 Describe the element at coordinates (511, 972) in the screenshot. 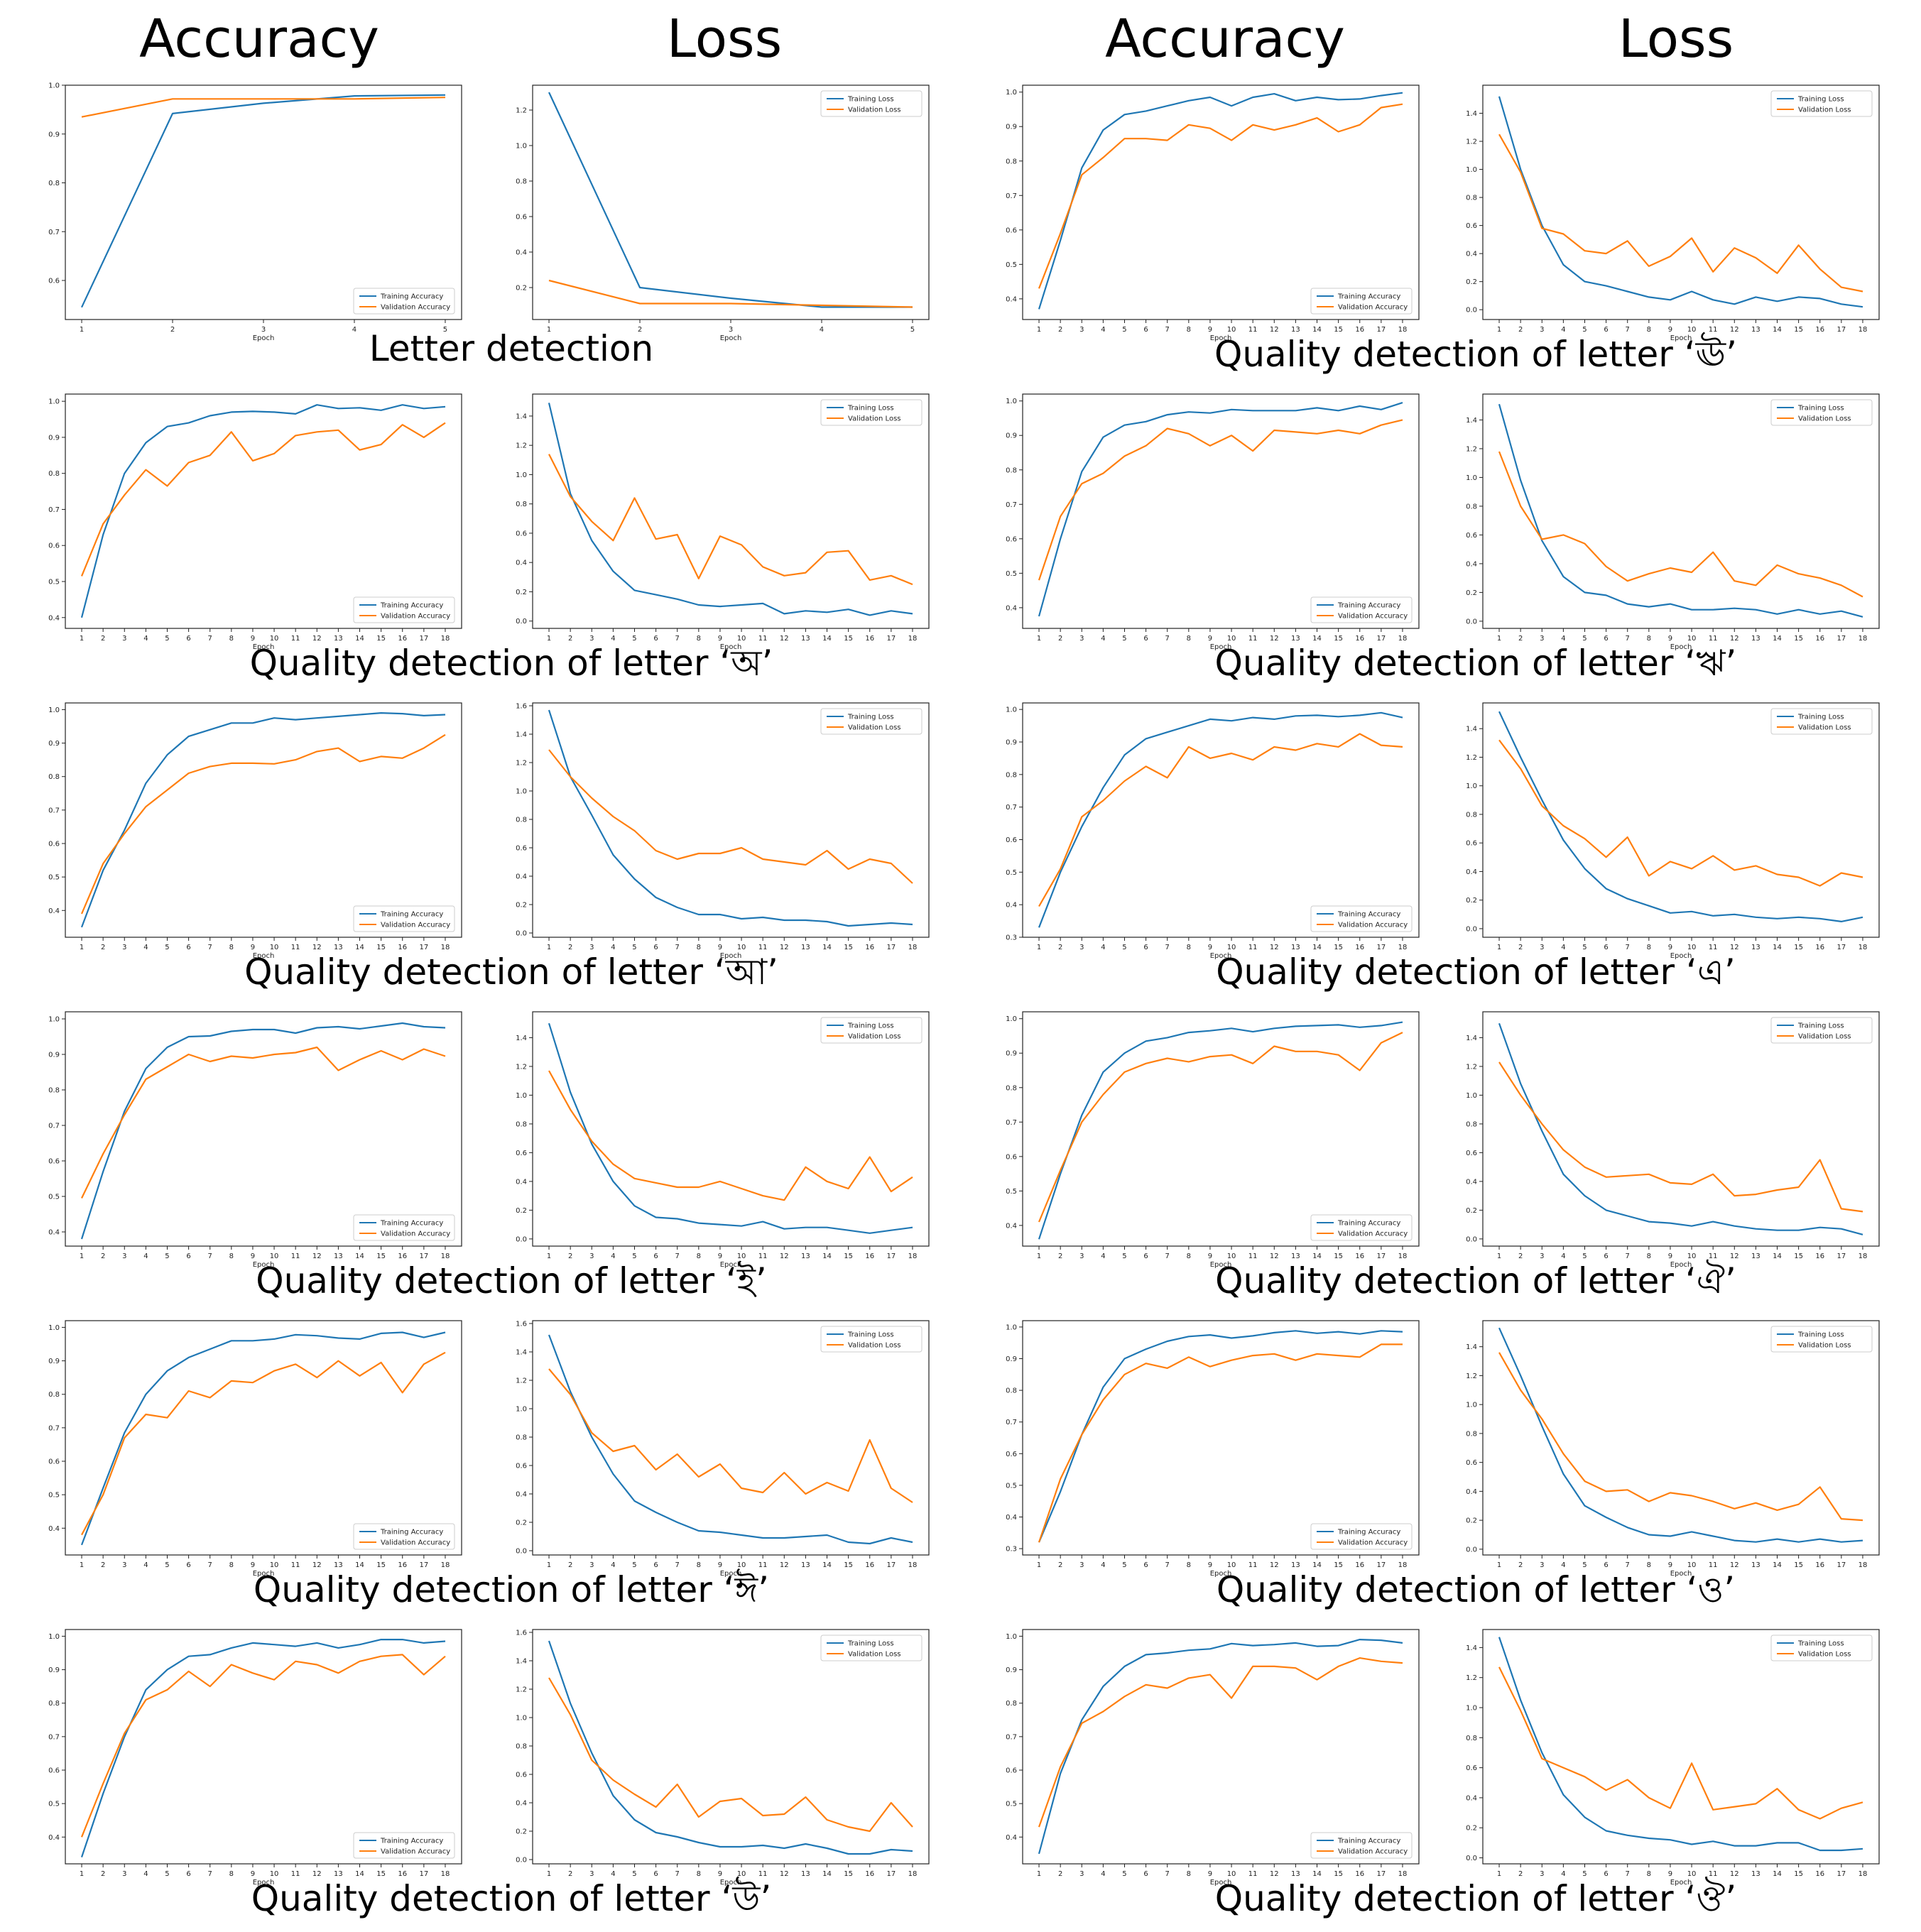

I see `panel-title: Quality detection of letter ‘আ’` at that location.